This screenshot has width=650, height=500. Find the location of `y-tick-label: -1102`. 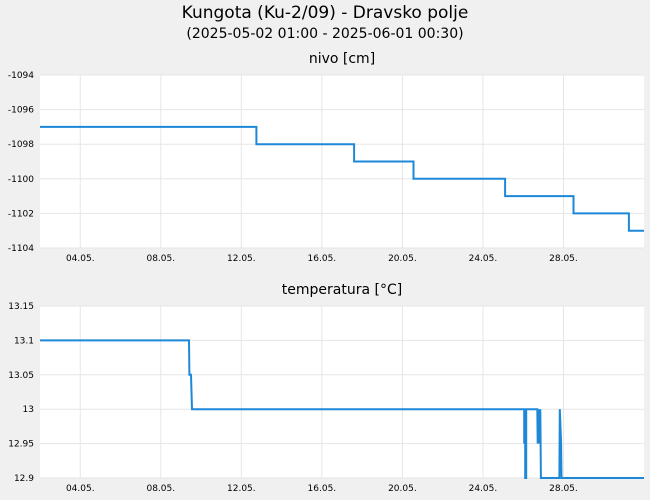

y-tick-label: -1102 is located at coordinates (21, 214).